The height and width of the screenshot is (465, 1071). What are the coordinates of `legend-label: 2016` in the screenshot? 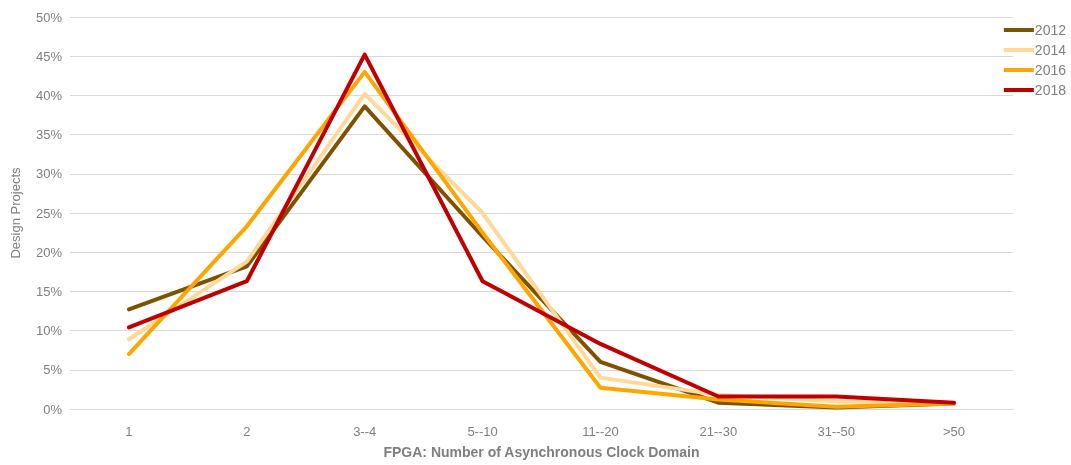 It's located at (1050, 70).